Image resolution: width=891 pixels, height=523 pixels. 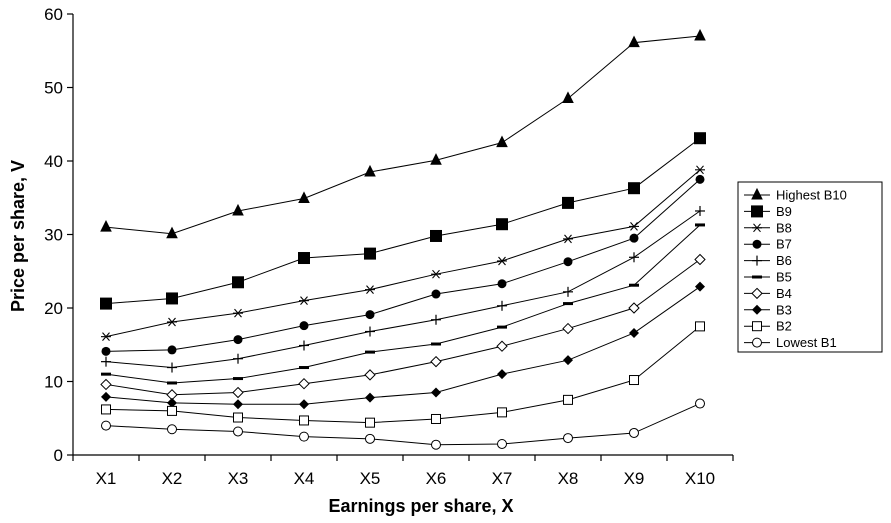 I want to click on legend-item: B6, so click(x=768, y=260).